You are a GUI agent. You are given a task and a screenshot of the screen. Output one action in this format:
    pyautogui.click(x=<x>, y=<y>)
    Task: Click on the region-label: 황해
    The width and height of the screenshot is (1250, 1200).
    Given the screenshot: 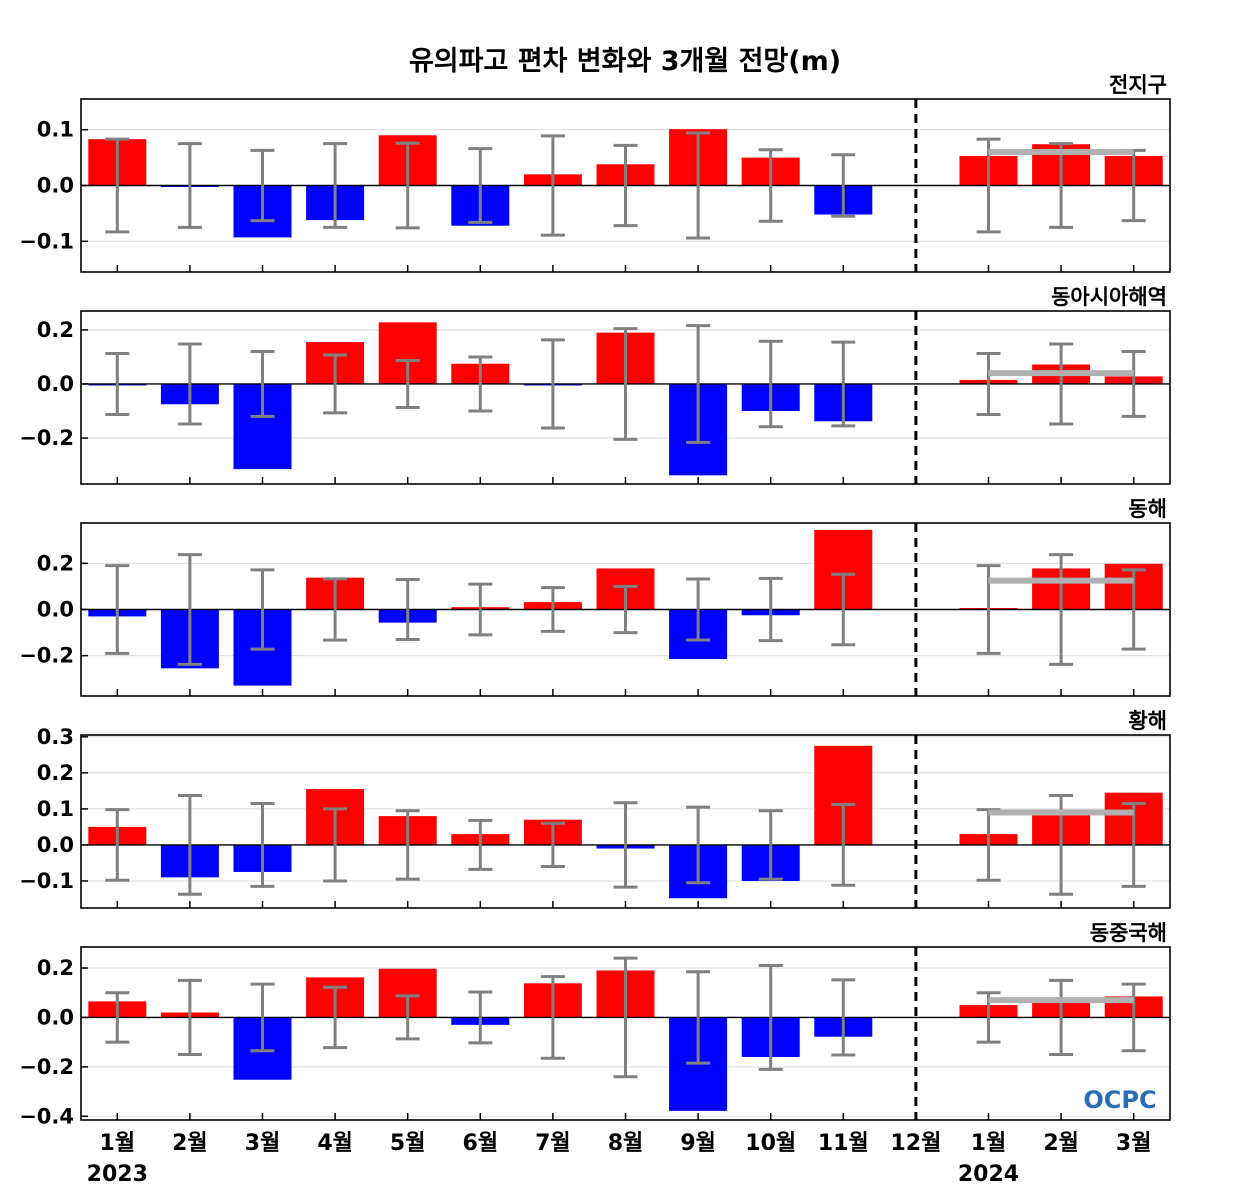 What is the action you would take?
    pyautogui.click(x=1147, y=721)
    